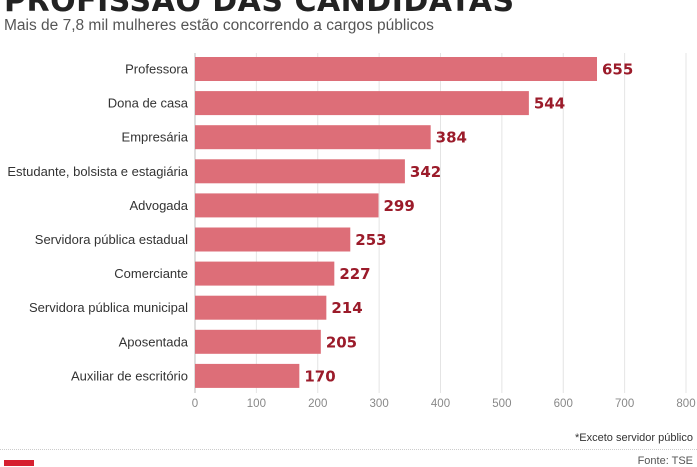  What do you see at coordinates (348, 449) in the screenshot?
I see `footer-divider` at bounding box center [348, 449].